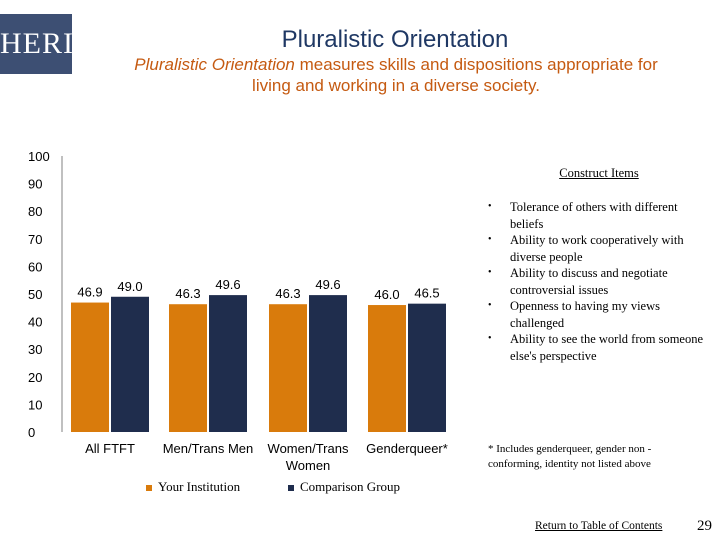 The width and height of the screenshot is (720, 540). Describe the element at coordinates (35, 322) in the screenshot. I see `y-tick-label: 40` at that location.